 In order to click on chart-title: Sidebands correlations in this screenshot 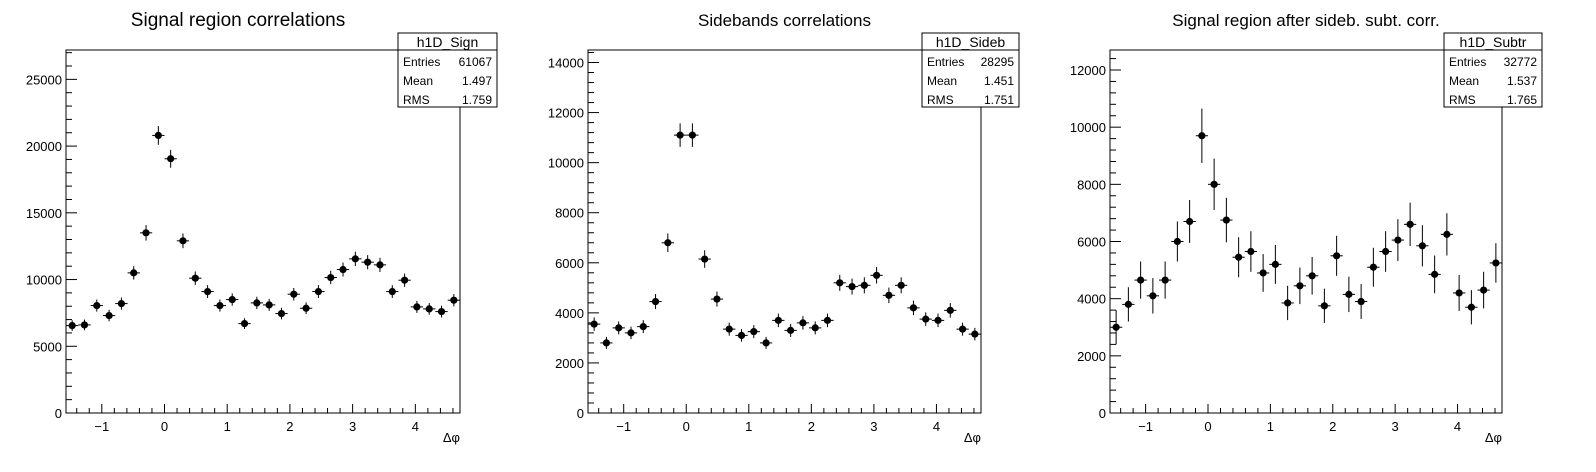, I will do `click(784, 20)`.